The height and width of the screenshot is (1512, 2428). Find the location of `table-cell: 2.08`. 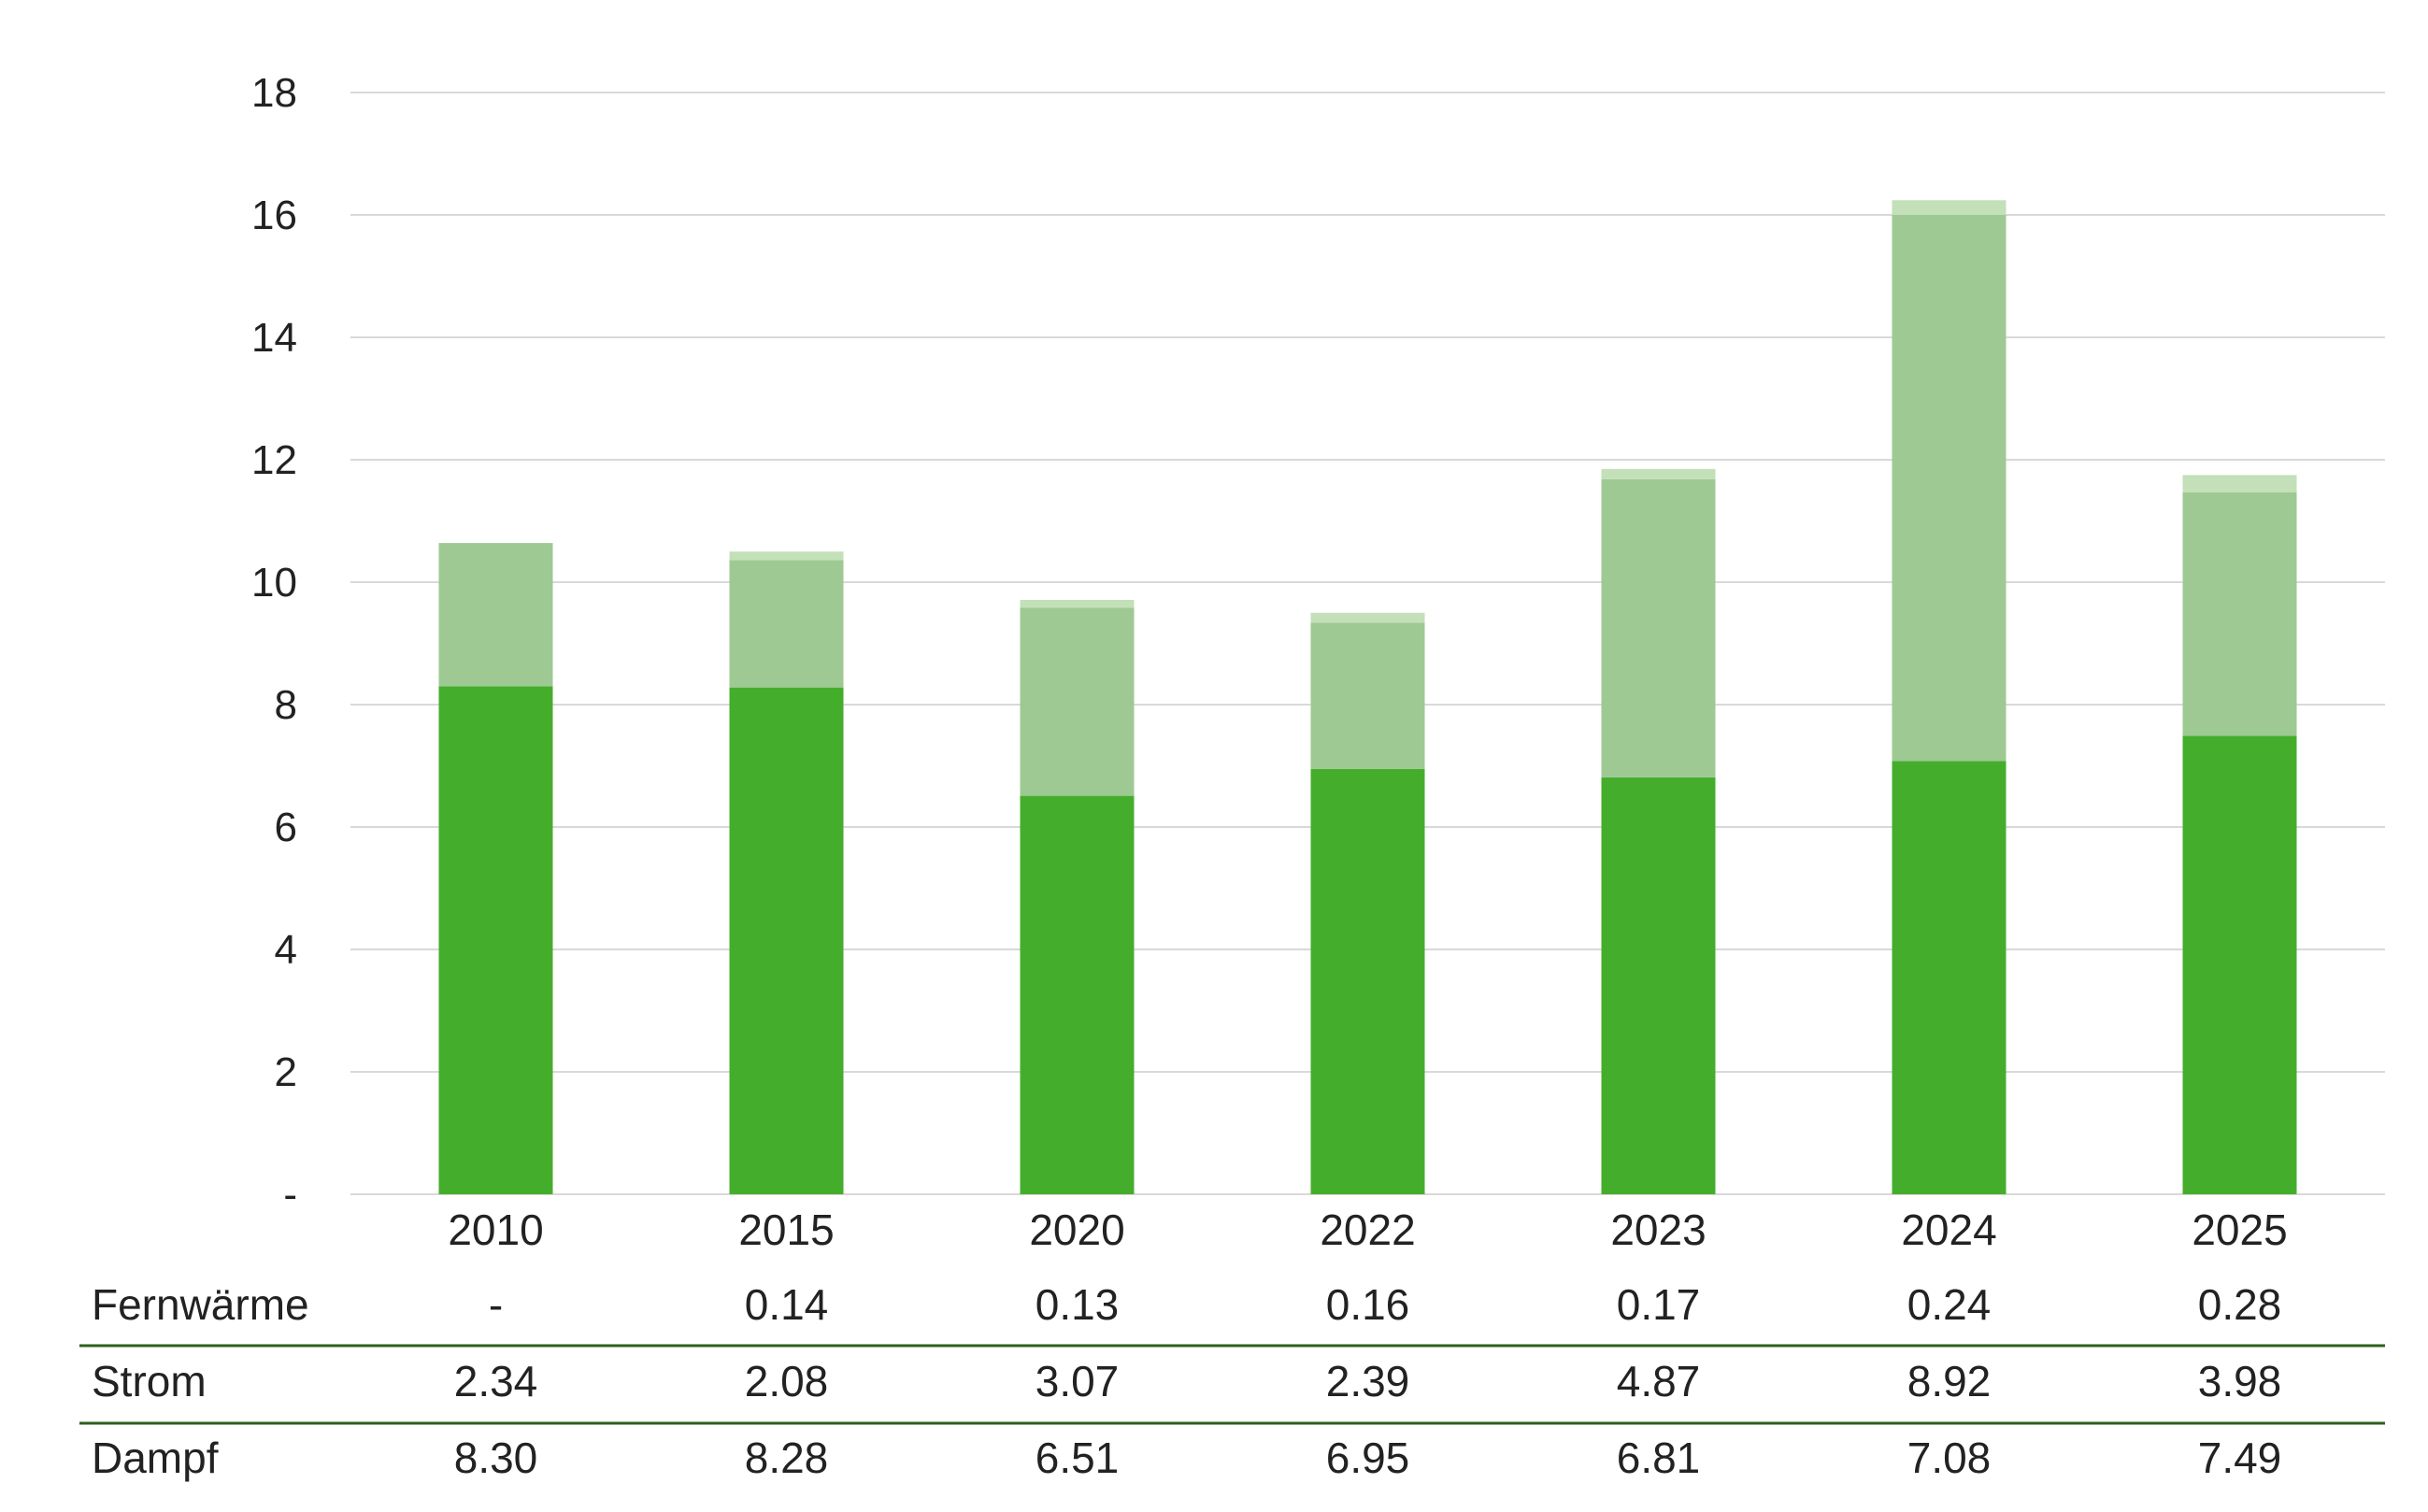

table-cell: 2.08 is located at coordinates (787, 1381).